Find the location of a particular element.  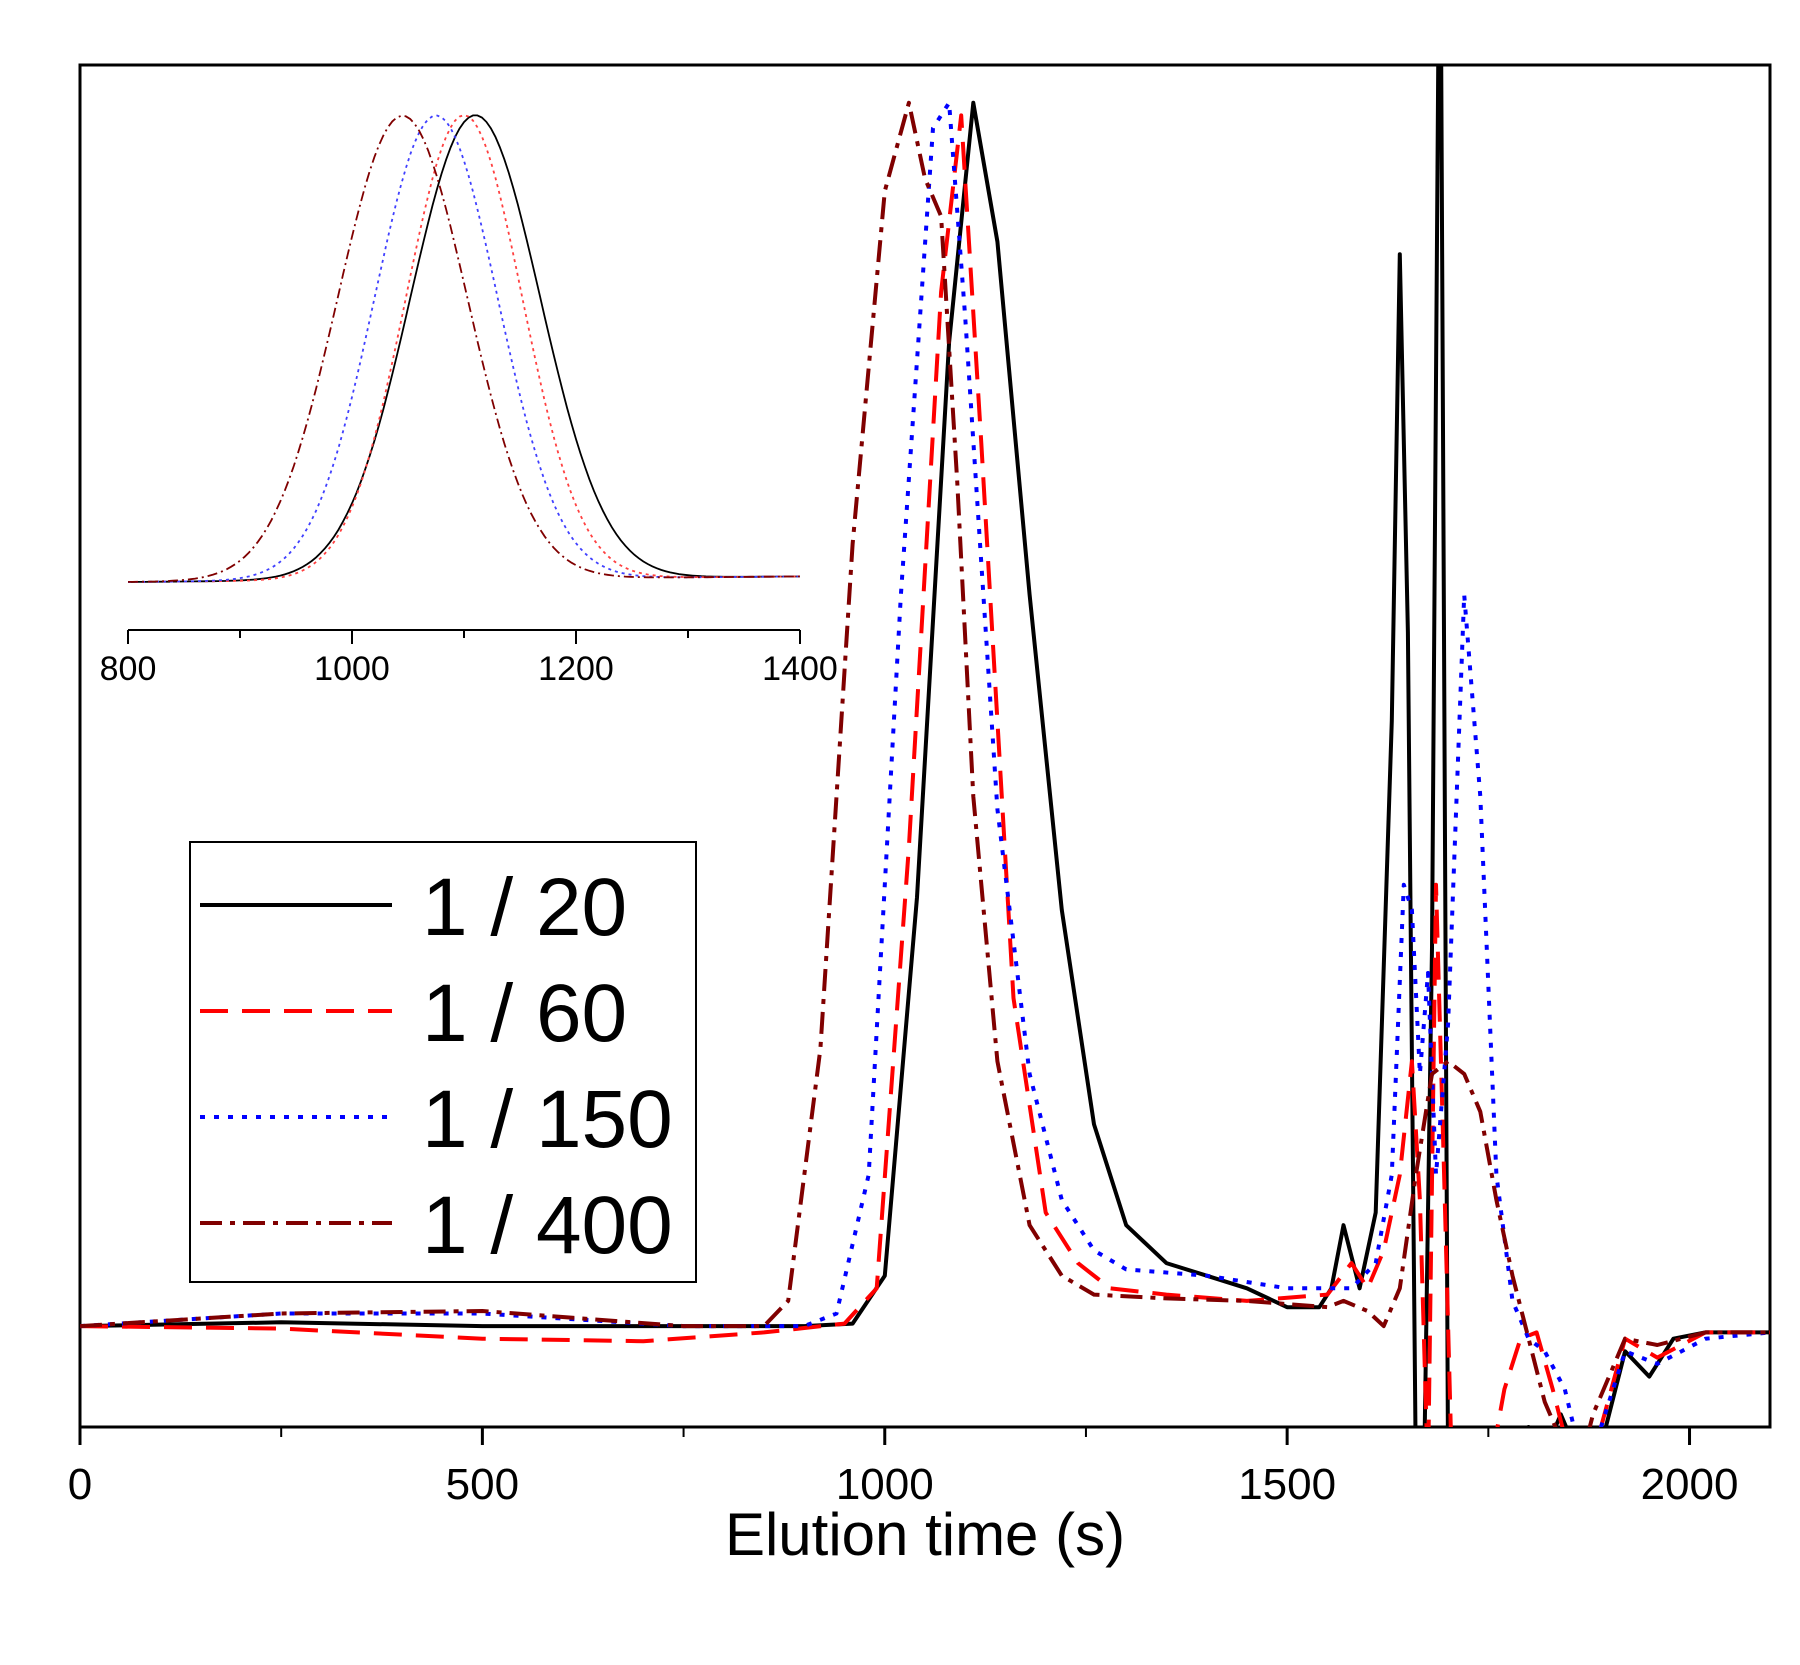

x-tick-label: 1000 is located at coordinates (885, 1484).